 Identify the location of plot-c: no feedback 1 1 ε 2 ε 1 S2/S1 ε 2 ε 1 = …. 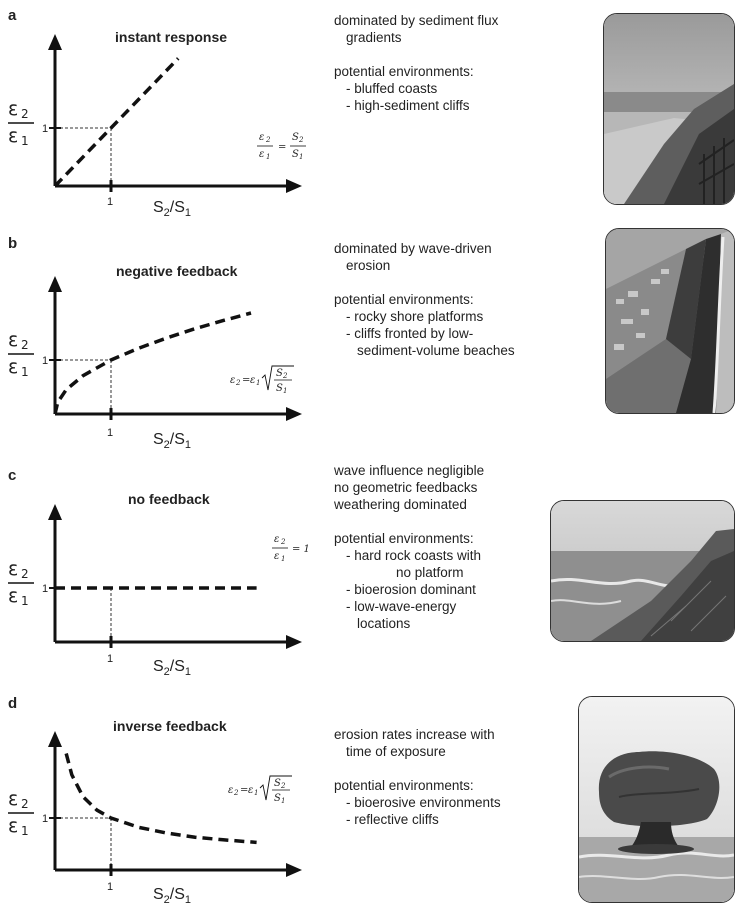
(159, 584).